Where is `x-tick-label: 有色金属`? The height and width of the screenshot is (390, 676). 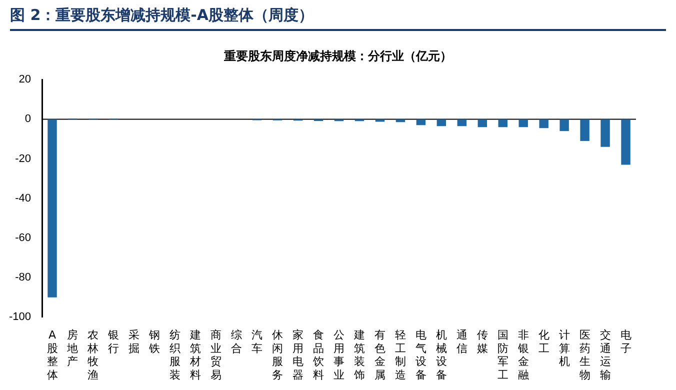
x-tick-label: 有色金属 is located at coordinates (380, 355).